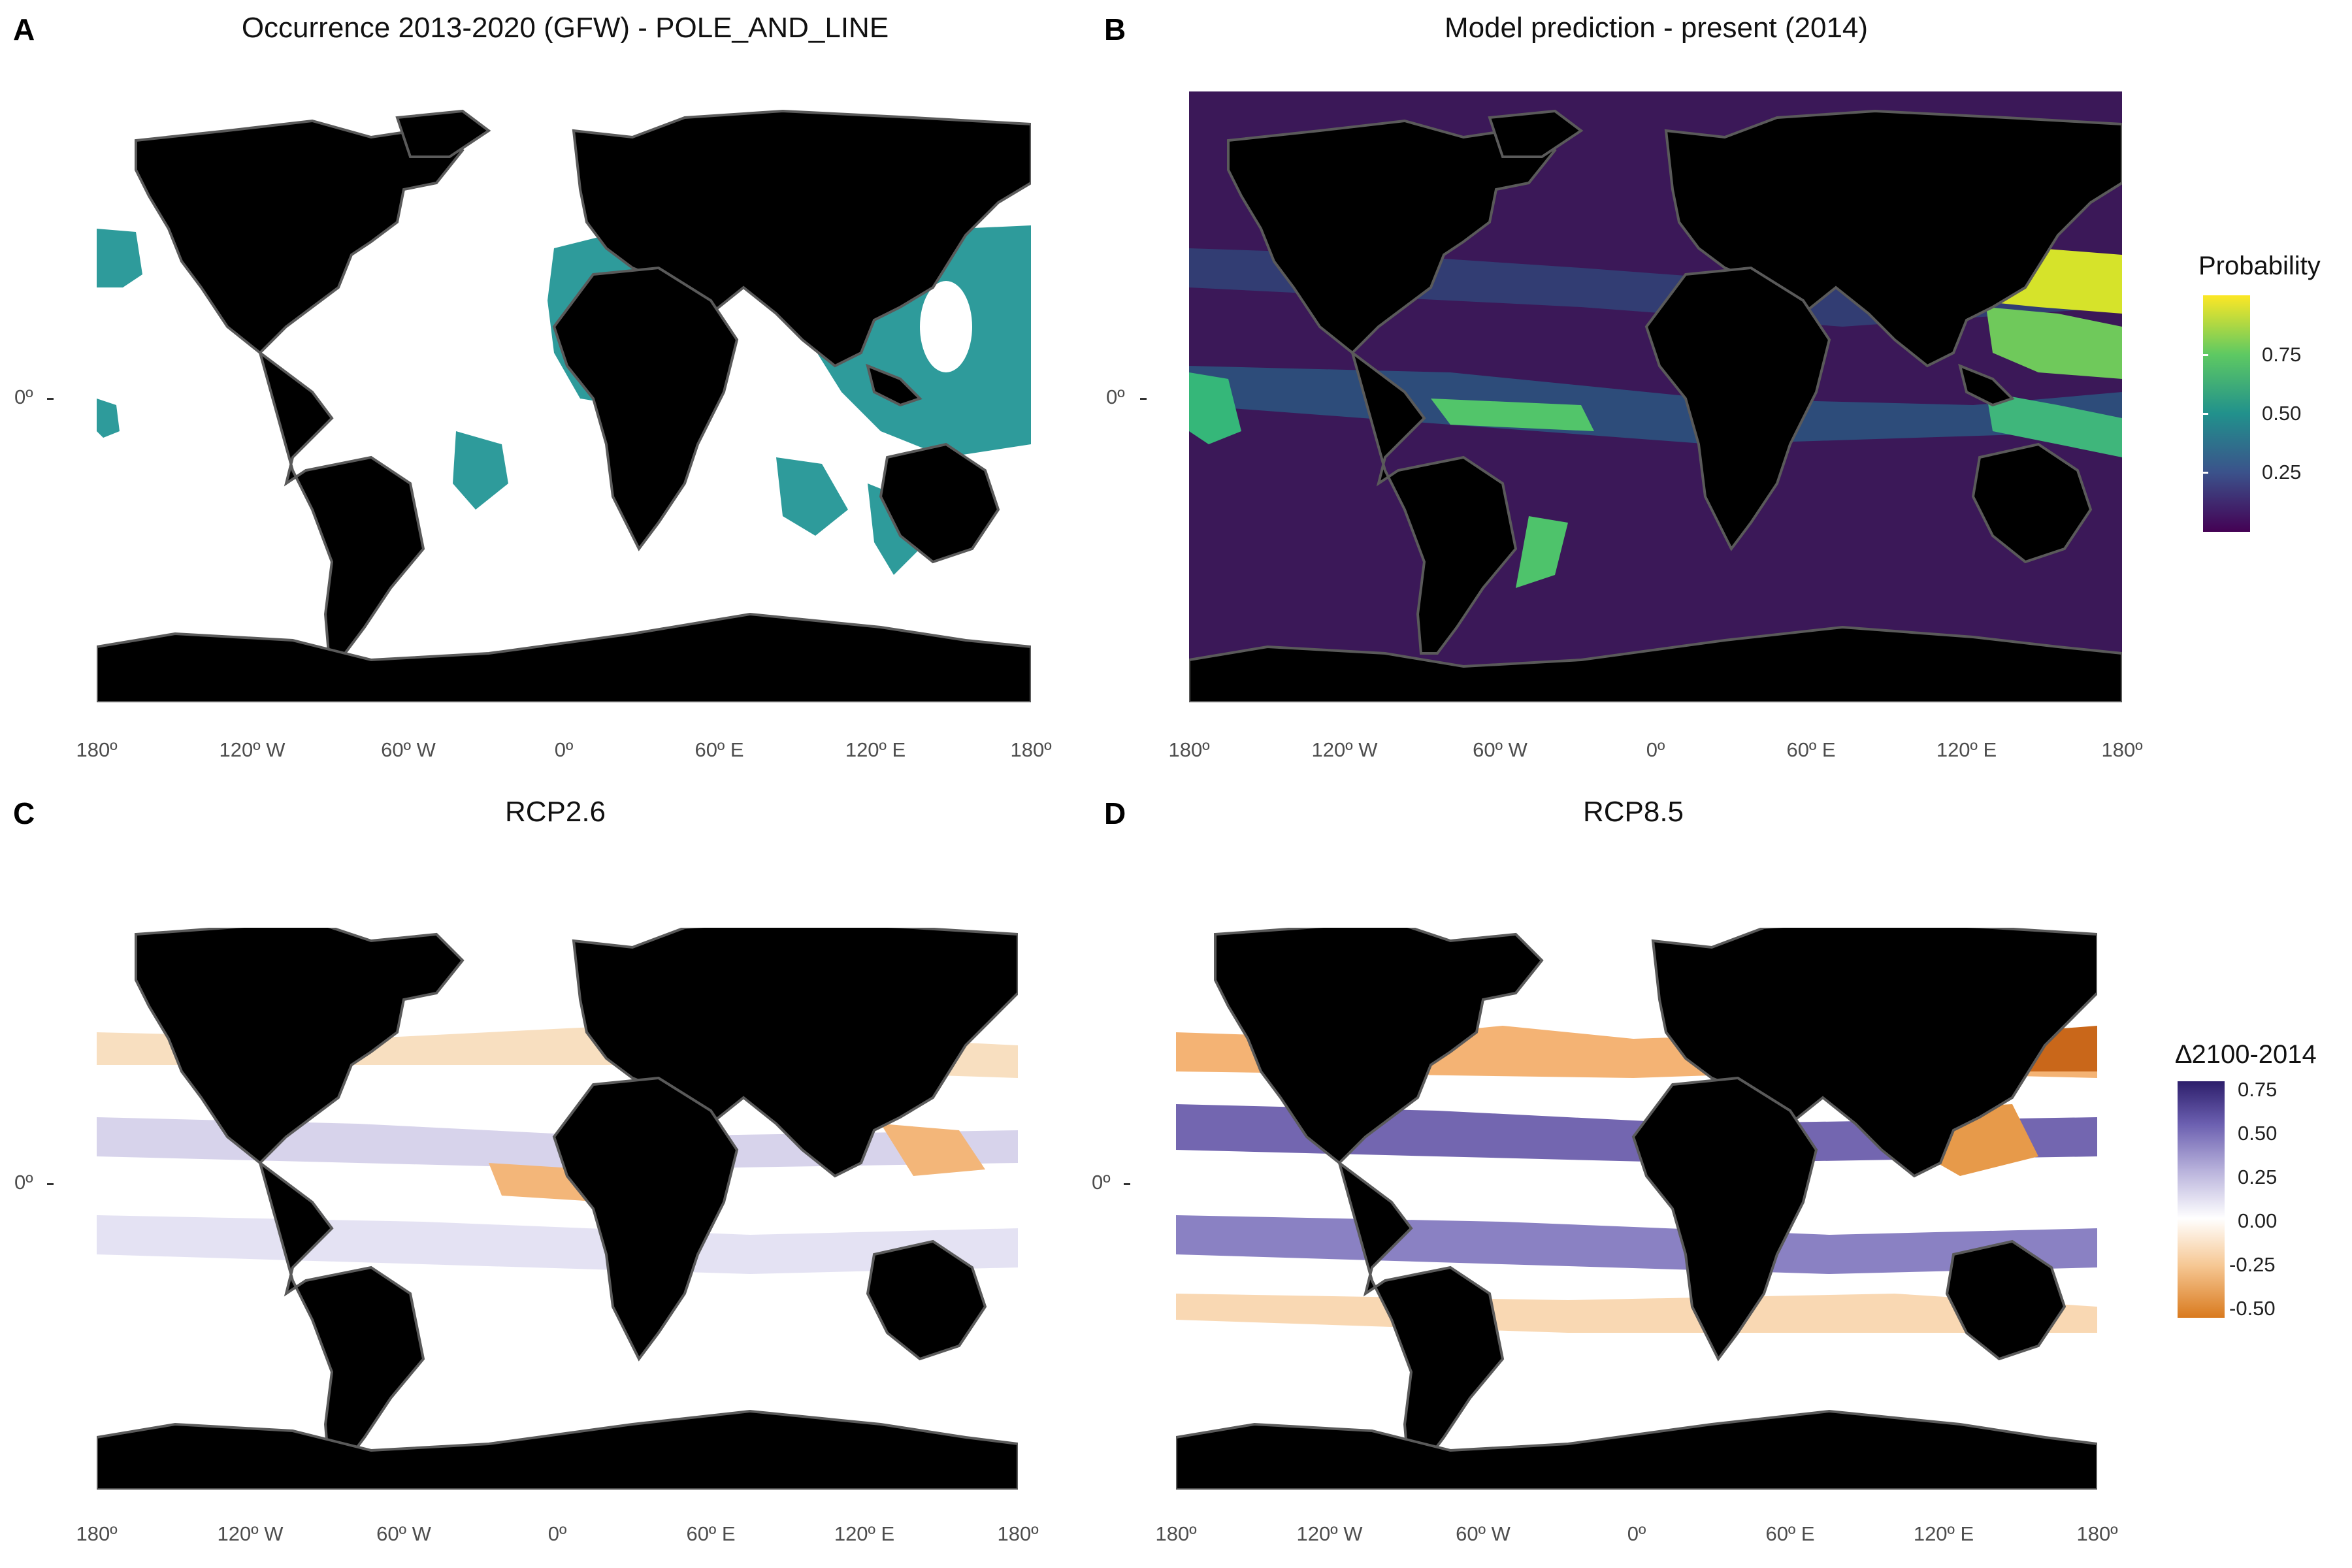 This screenshot has width=2352, height=1568. Describe the element at coordinates (875, 749) in the screenshot. I see `x-tick-a-5: 120º E` at that location.